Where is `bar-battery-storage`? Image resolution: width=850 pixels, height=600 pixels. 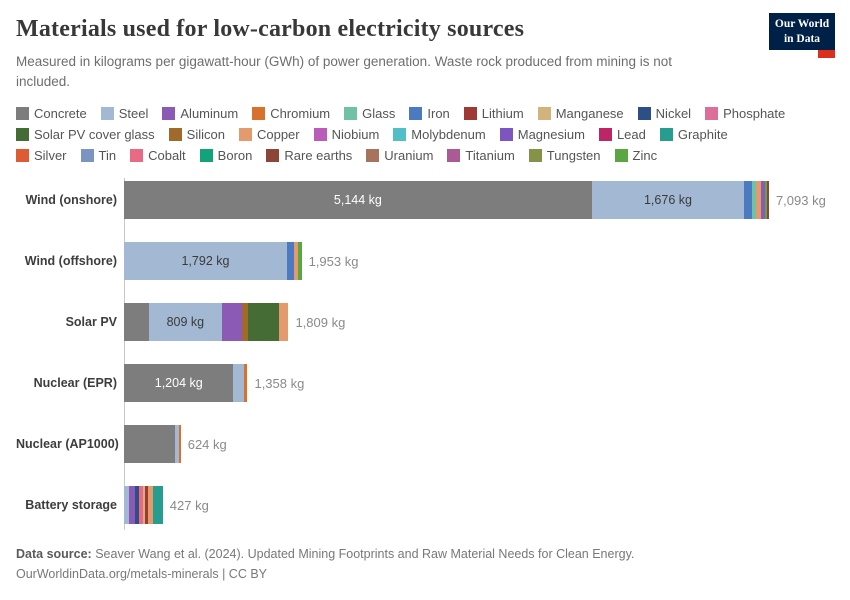
bar-battery-storage is located at coordinates (143, 505).